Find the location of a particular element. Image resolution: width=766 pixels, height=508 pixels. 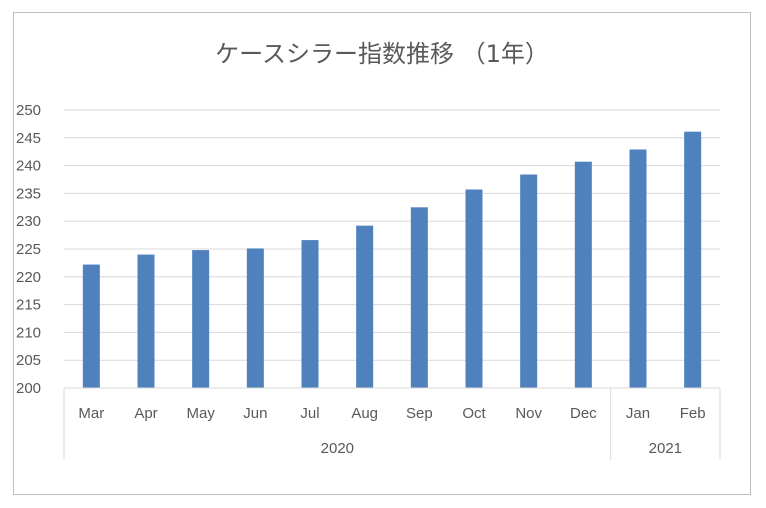

bar-dec is located at coordinates (583, 274).